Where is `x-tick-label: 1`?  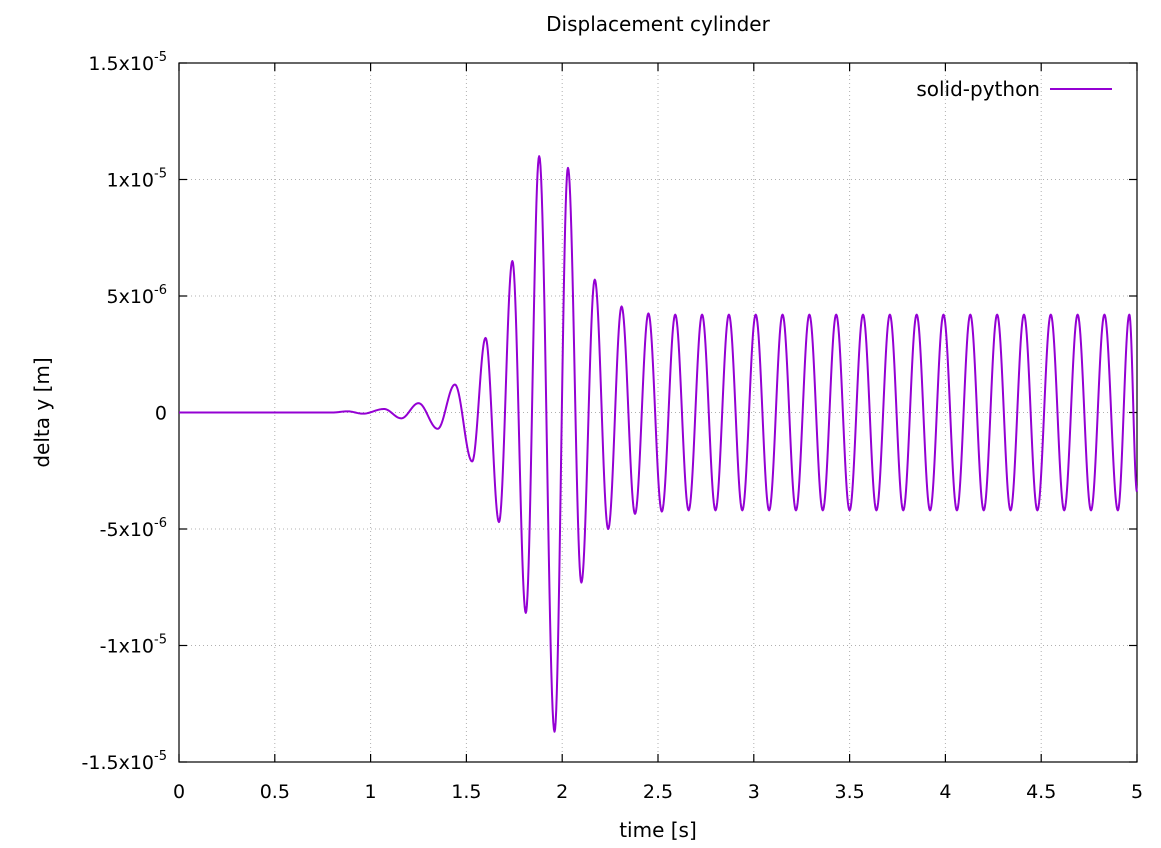
x-tick-label: 1 is located at coordinates (371, 792).